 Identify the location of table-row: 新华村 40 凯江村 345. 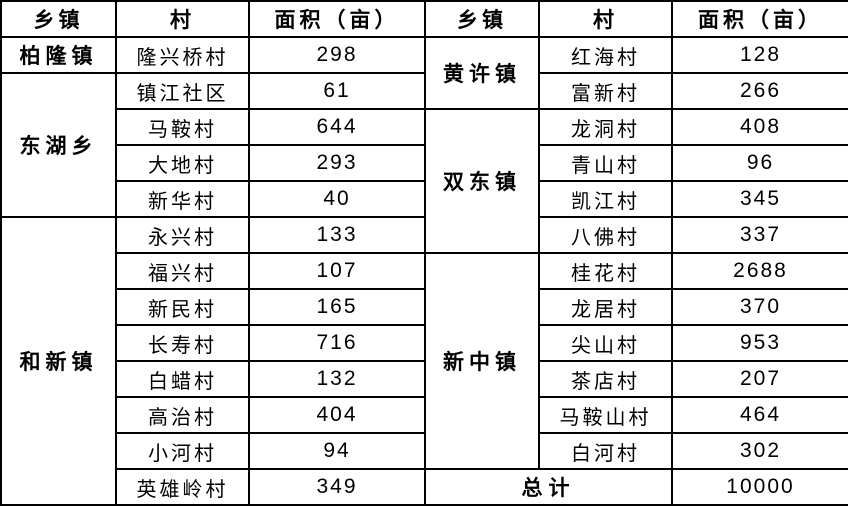
(424, 199).